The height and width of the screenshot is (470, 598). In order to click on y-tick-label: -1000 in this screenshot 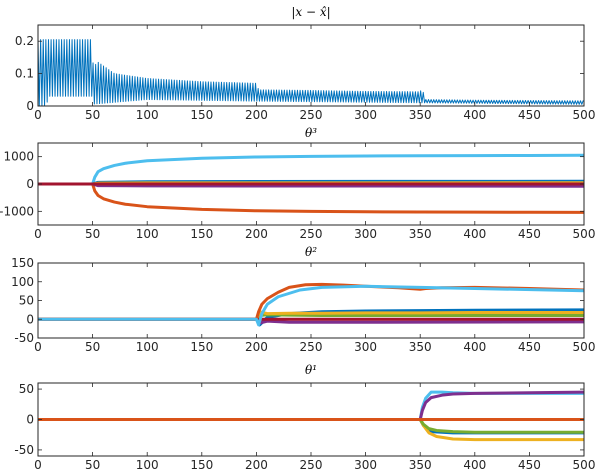, I will do `click(17, 211)`.